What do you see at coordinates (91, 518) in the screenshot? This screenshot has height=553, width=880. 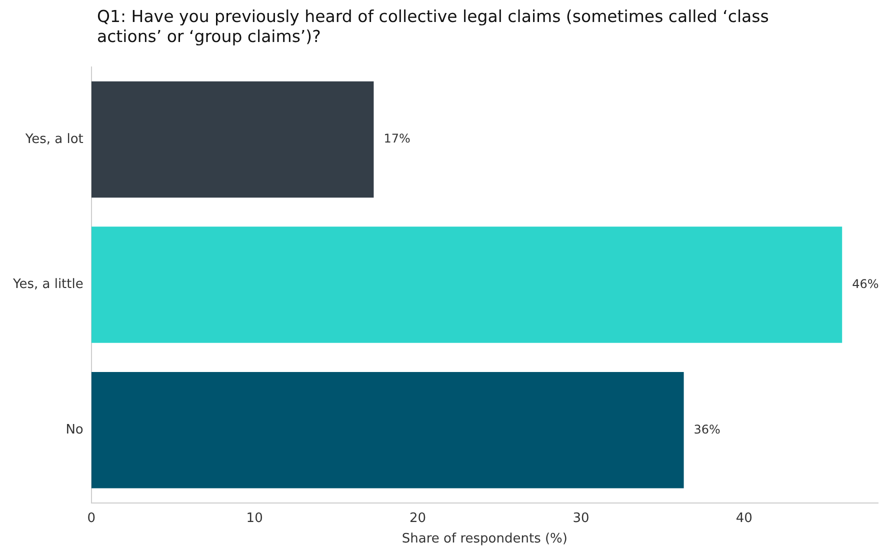 I see `x-tick-label: 0` at bounding box center [91, 518].